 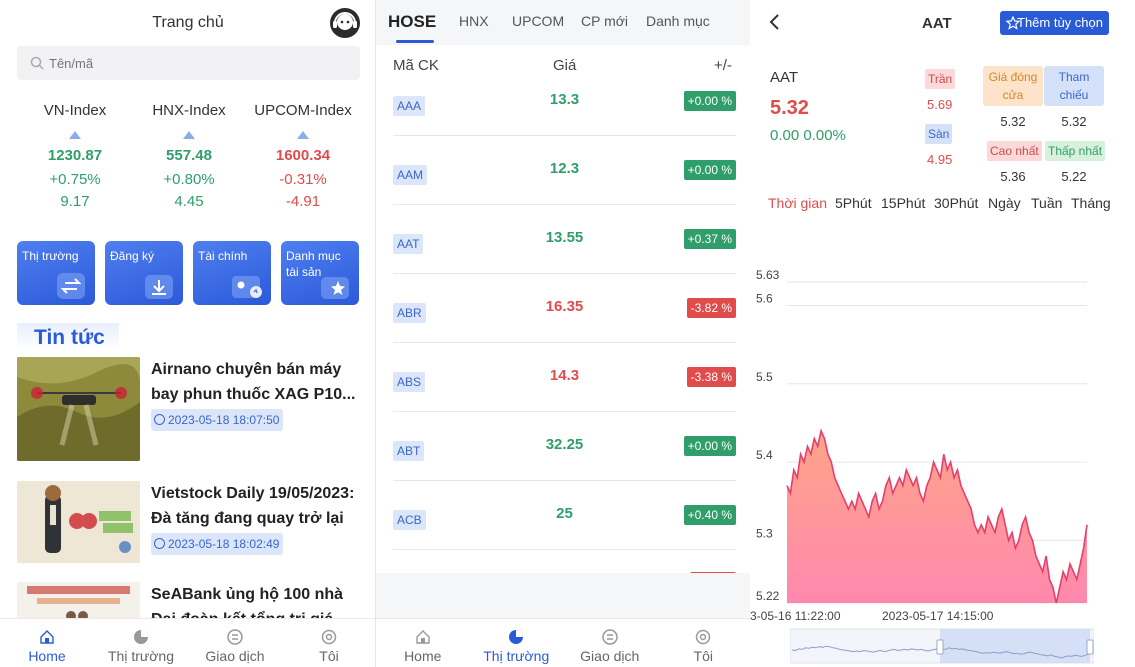 I want to click on navigator-selection, so click(x=1015, y=646).